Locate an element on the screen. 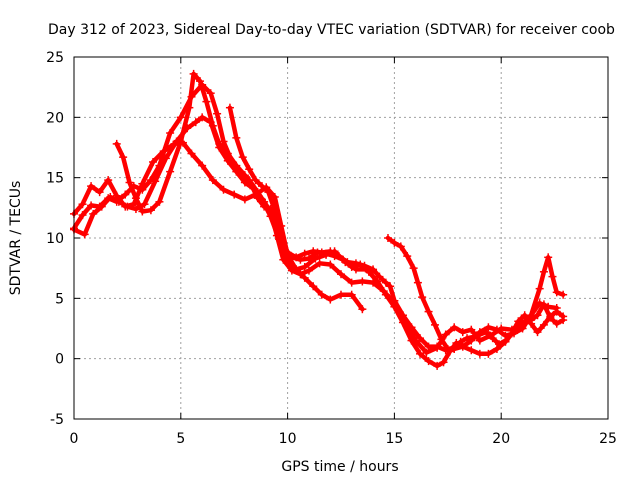 The height and width of the screenshot is (480, 640). y-tick-label: 25 is located at coordinates (55, 58).